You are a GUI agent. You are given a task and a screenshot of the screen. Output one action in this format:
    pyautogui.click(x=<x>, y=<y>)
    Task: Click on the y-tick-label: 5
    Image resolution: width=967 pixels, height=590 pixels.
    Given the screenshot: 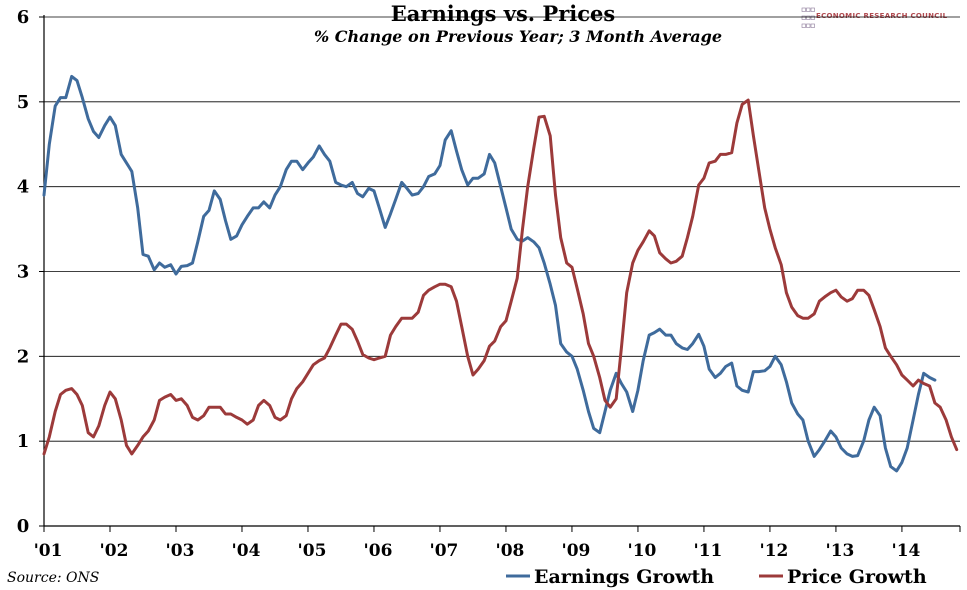 What is the action you would take?
    pyautogui.click(x=23, y=102)
    